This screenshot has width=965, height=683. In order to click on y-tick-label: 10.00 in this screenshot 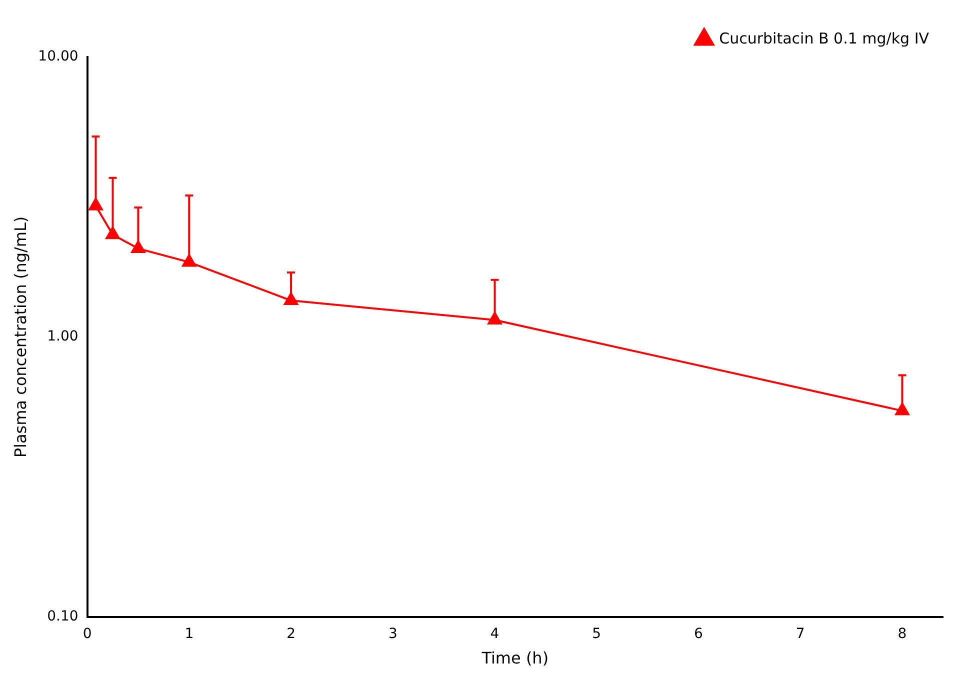, I will do `click(58, 56)`.